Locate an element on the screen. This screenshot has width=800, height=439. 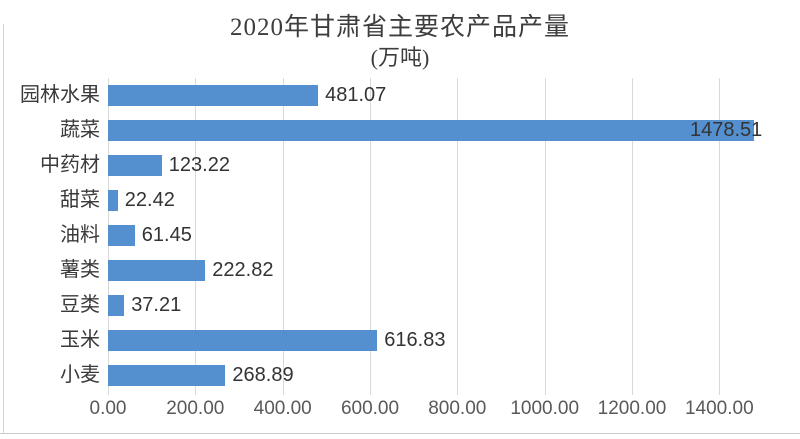
category-label: 薯类 is located at coordinates (80, 270).